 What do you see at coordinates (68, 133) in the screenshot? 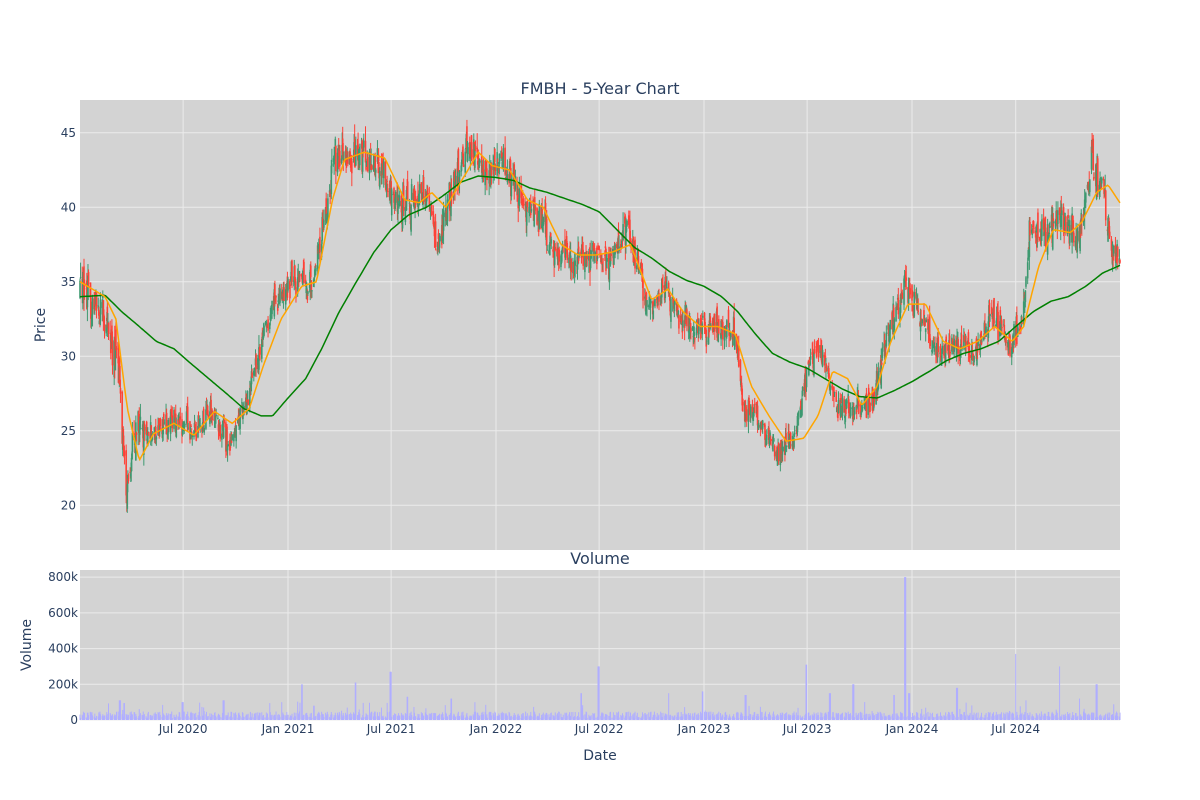
I see `price-y-tick-label: 45` at bounding box center [68, 133].